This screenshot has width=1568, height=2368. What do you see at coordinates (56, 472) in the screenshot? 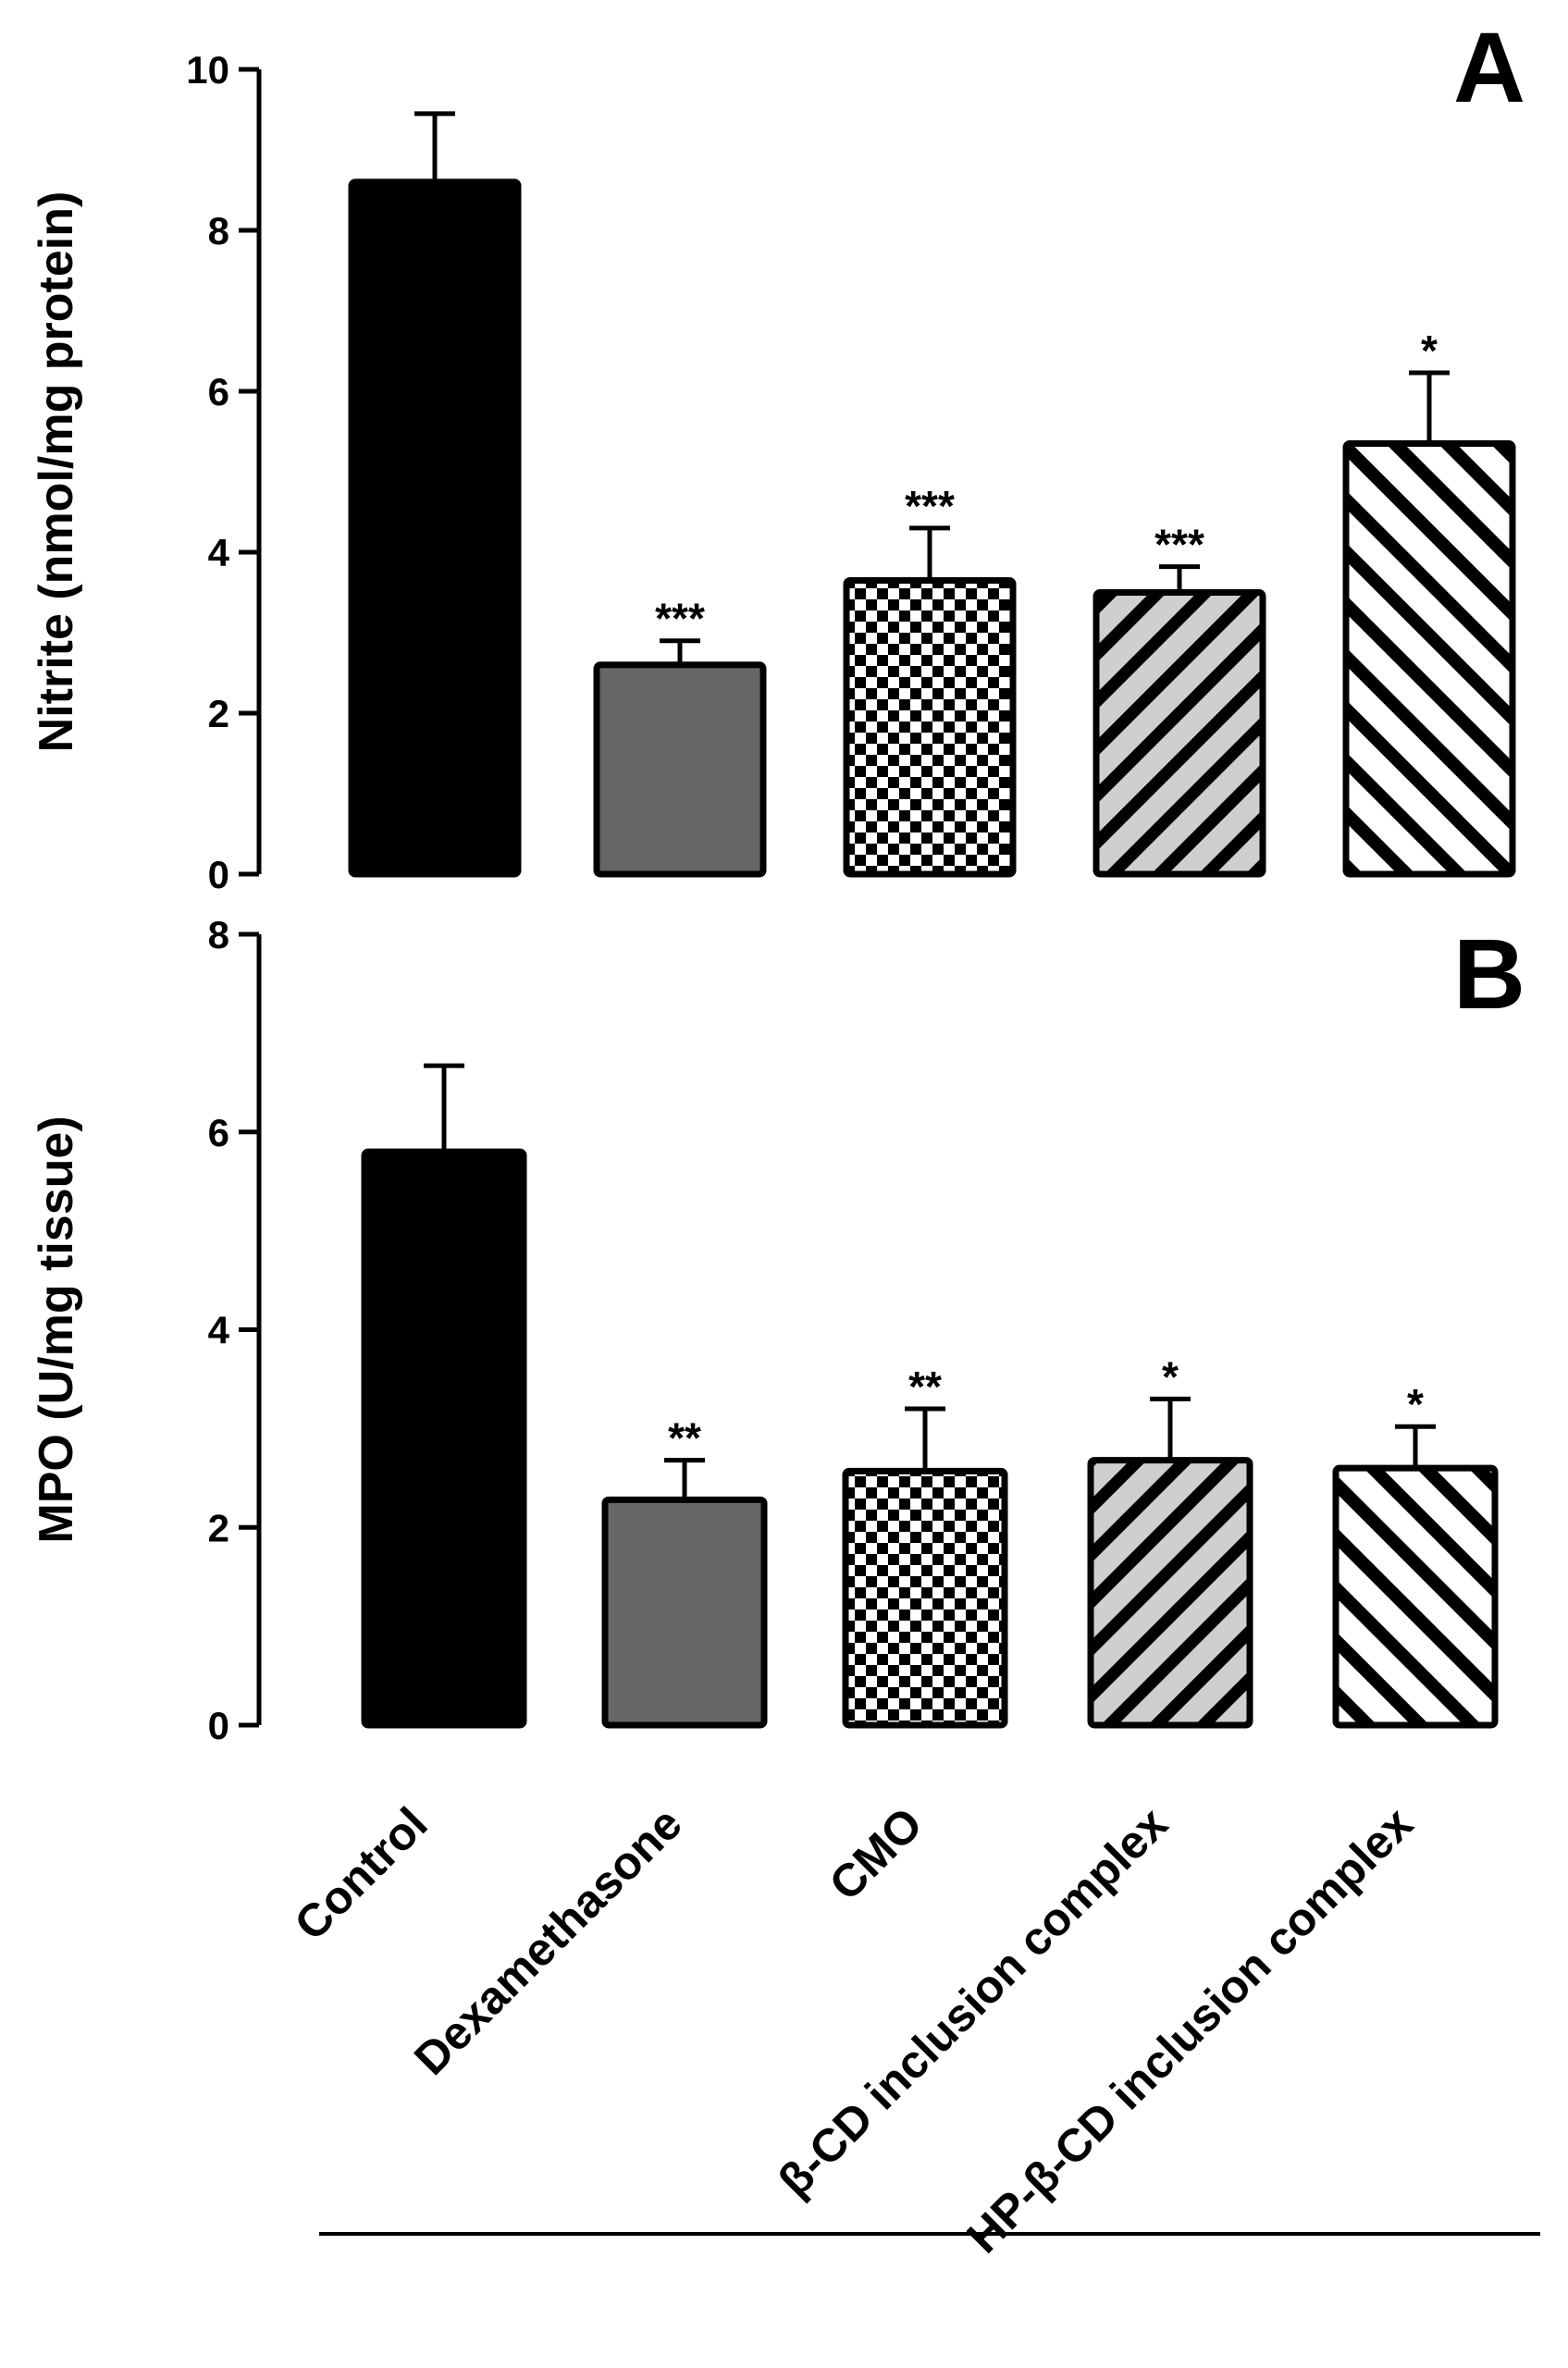
I see `panel-a-y-axis-title: Nitrite (nmol/mg protein)` at bounding box center [56, 472].